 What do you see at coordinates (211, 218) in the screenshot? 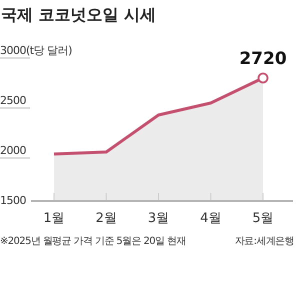
I see `x-tick-label: 4월` at bounding box center [211, 218].